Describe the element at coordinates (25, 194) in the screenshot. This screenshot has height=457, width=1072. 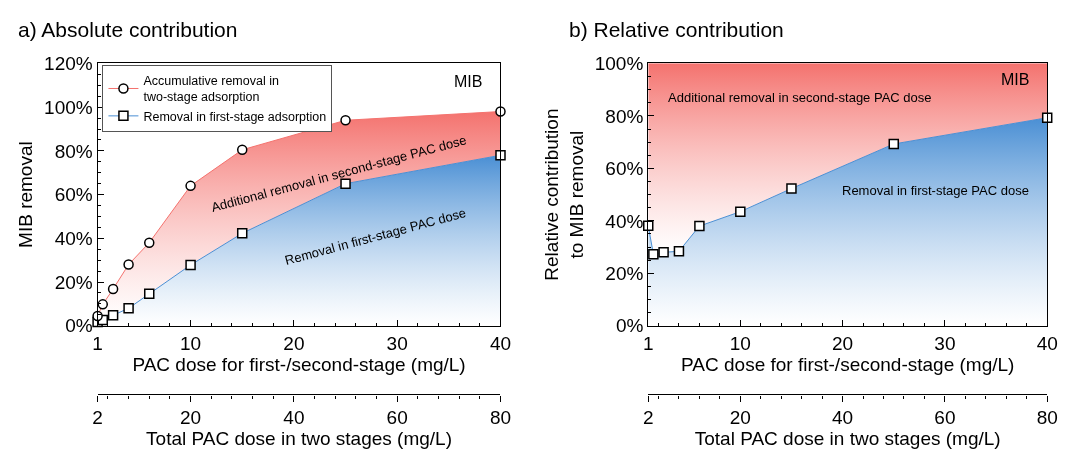
I see `y-axis-title: MIB removal` at that location.